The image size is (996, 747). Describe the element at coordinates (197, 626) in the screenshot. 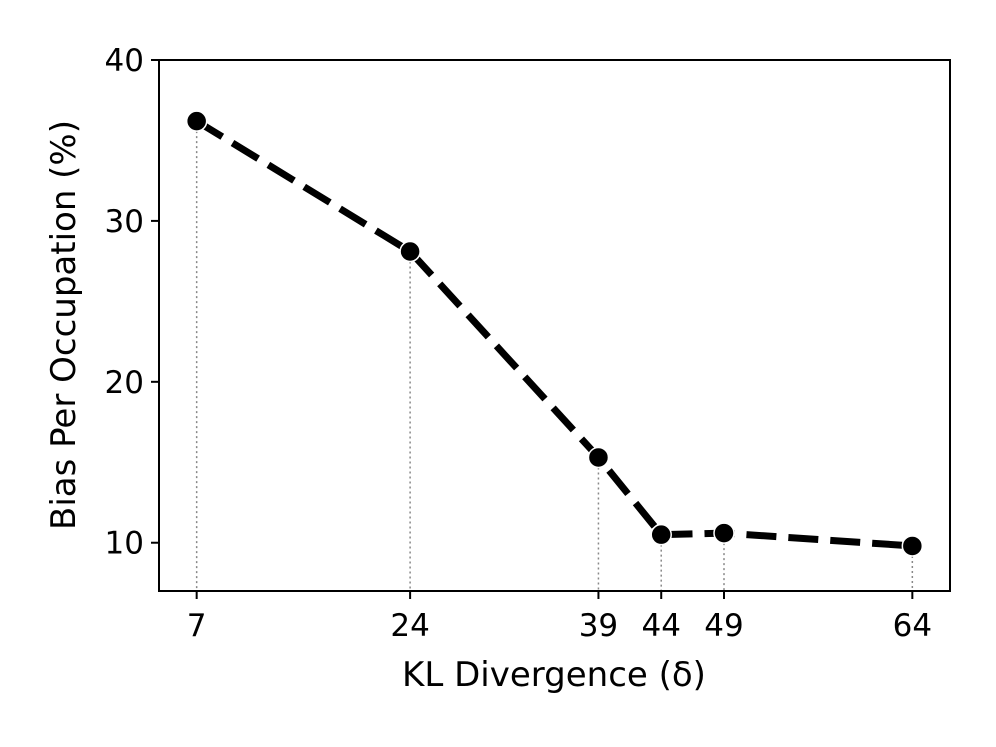

I see `x-tick-label: 7` at that location.